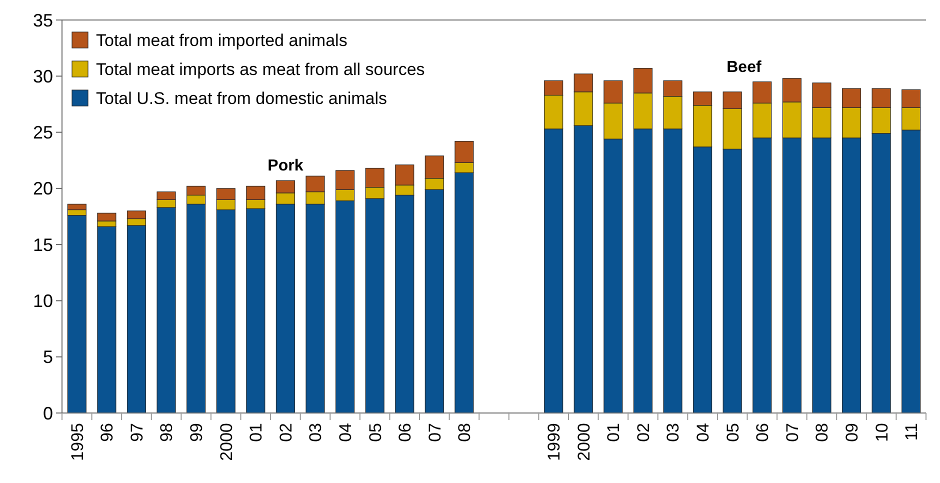 This screenshot has height=483, width=940. Describe the element at coordinates (222, 40) in the screenshot. I see `legend-label: Total meat from imported animals` at that location.